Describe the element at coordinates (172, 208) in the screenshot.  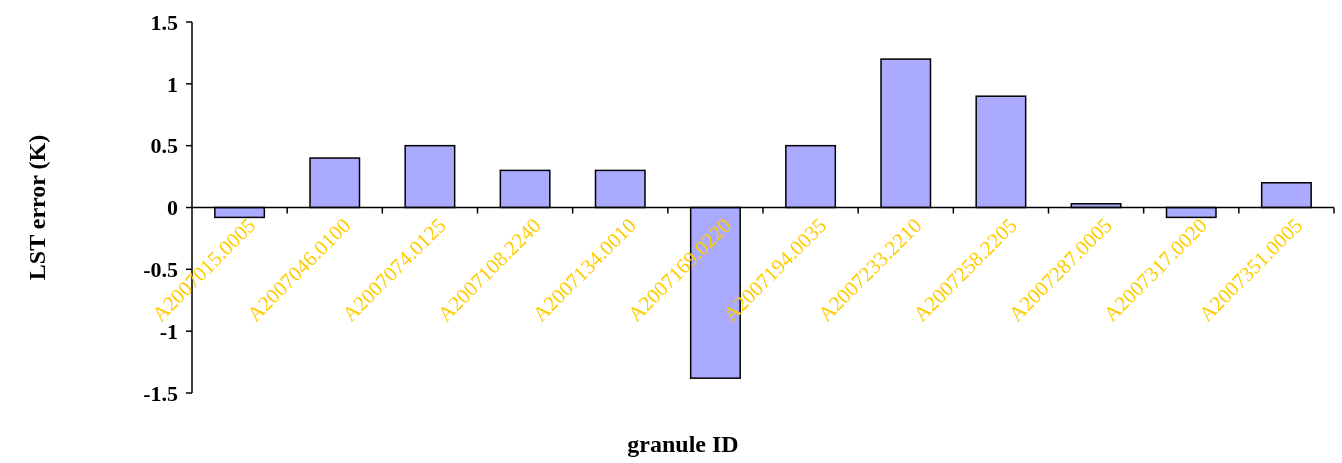
I see `y-tick-label: 0` at that location.